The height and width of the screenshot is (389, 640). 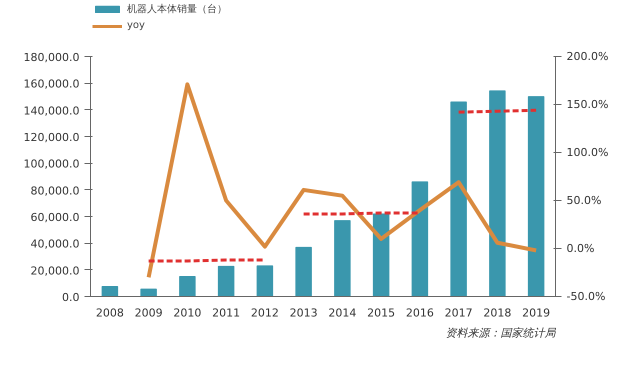 I want to click on y-tick-label: 120,000.0, so click(x=52, y=137).